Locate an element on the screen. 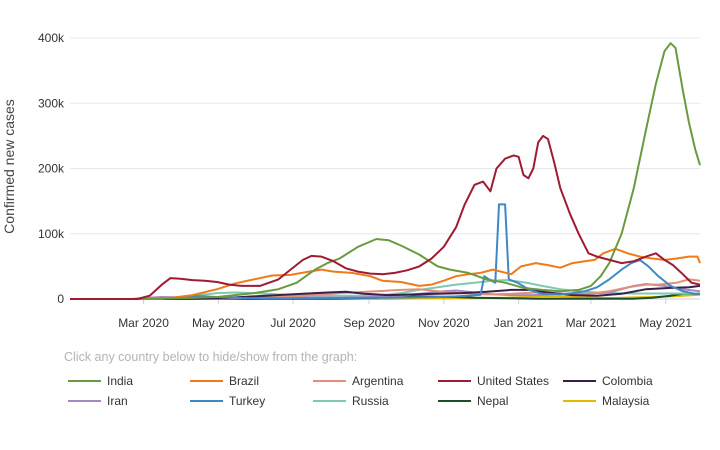 The width and height of the screenshot is (720, 450). series-line-russia is located at coordinates (385, 289).